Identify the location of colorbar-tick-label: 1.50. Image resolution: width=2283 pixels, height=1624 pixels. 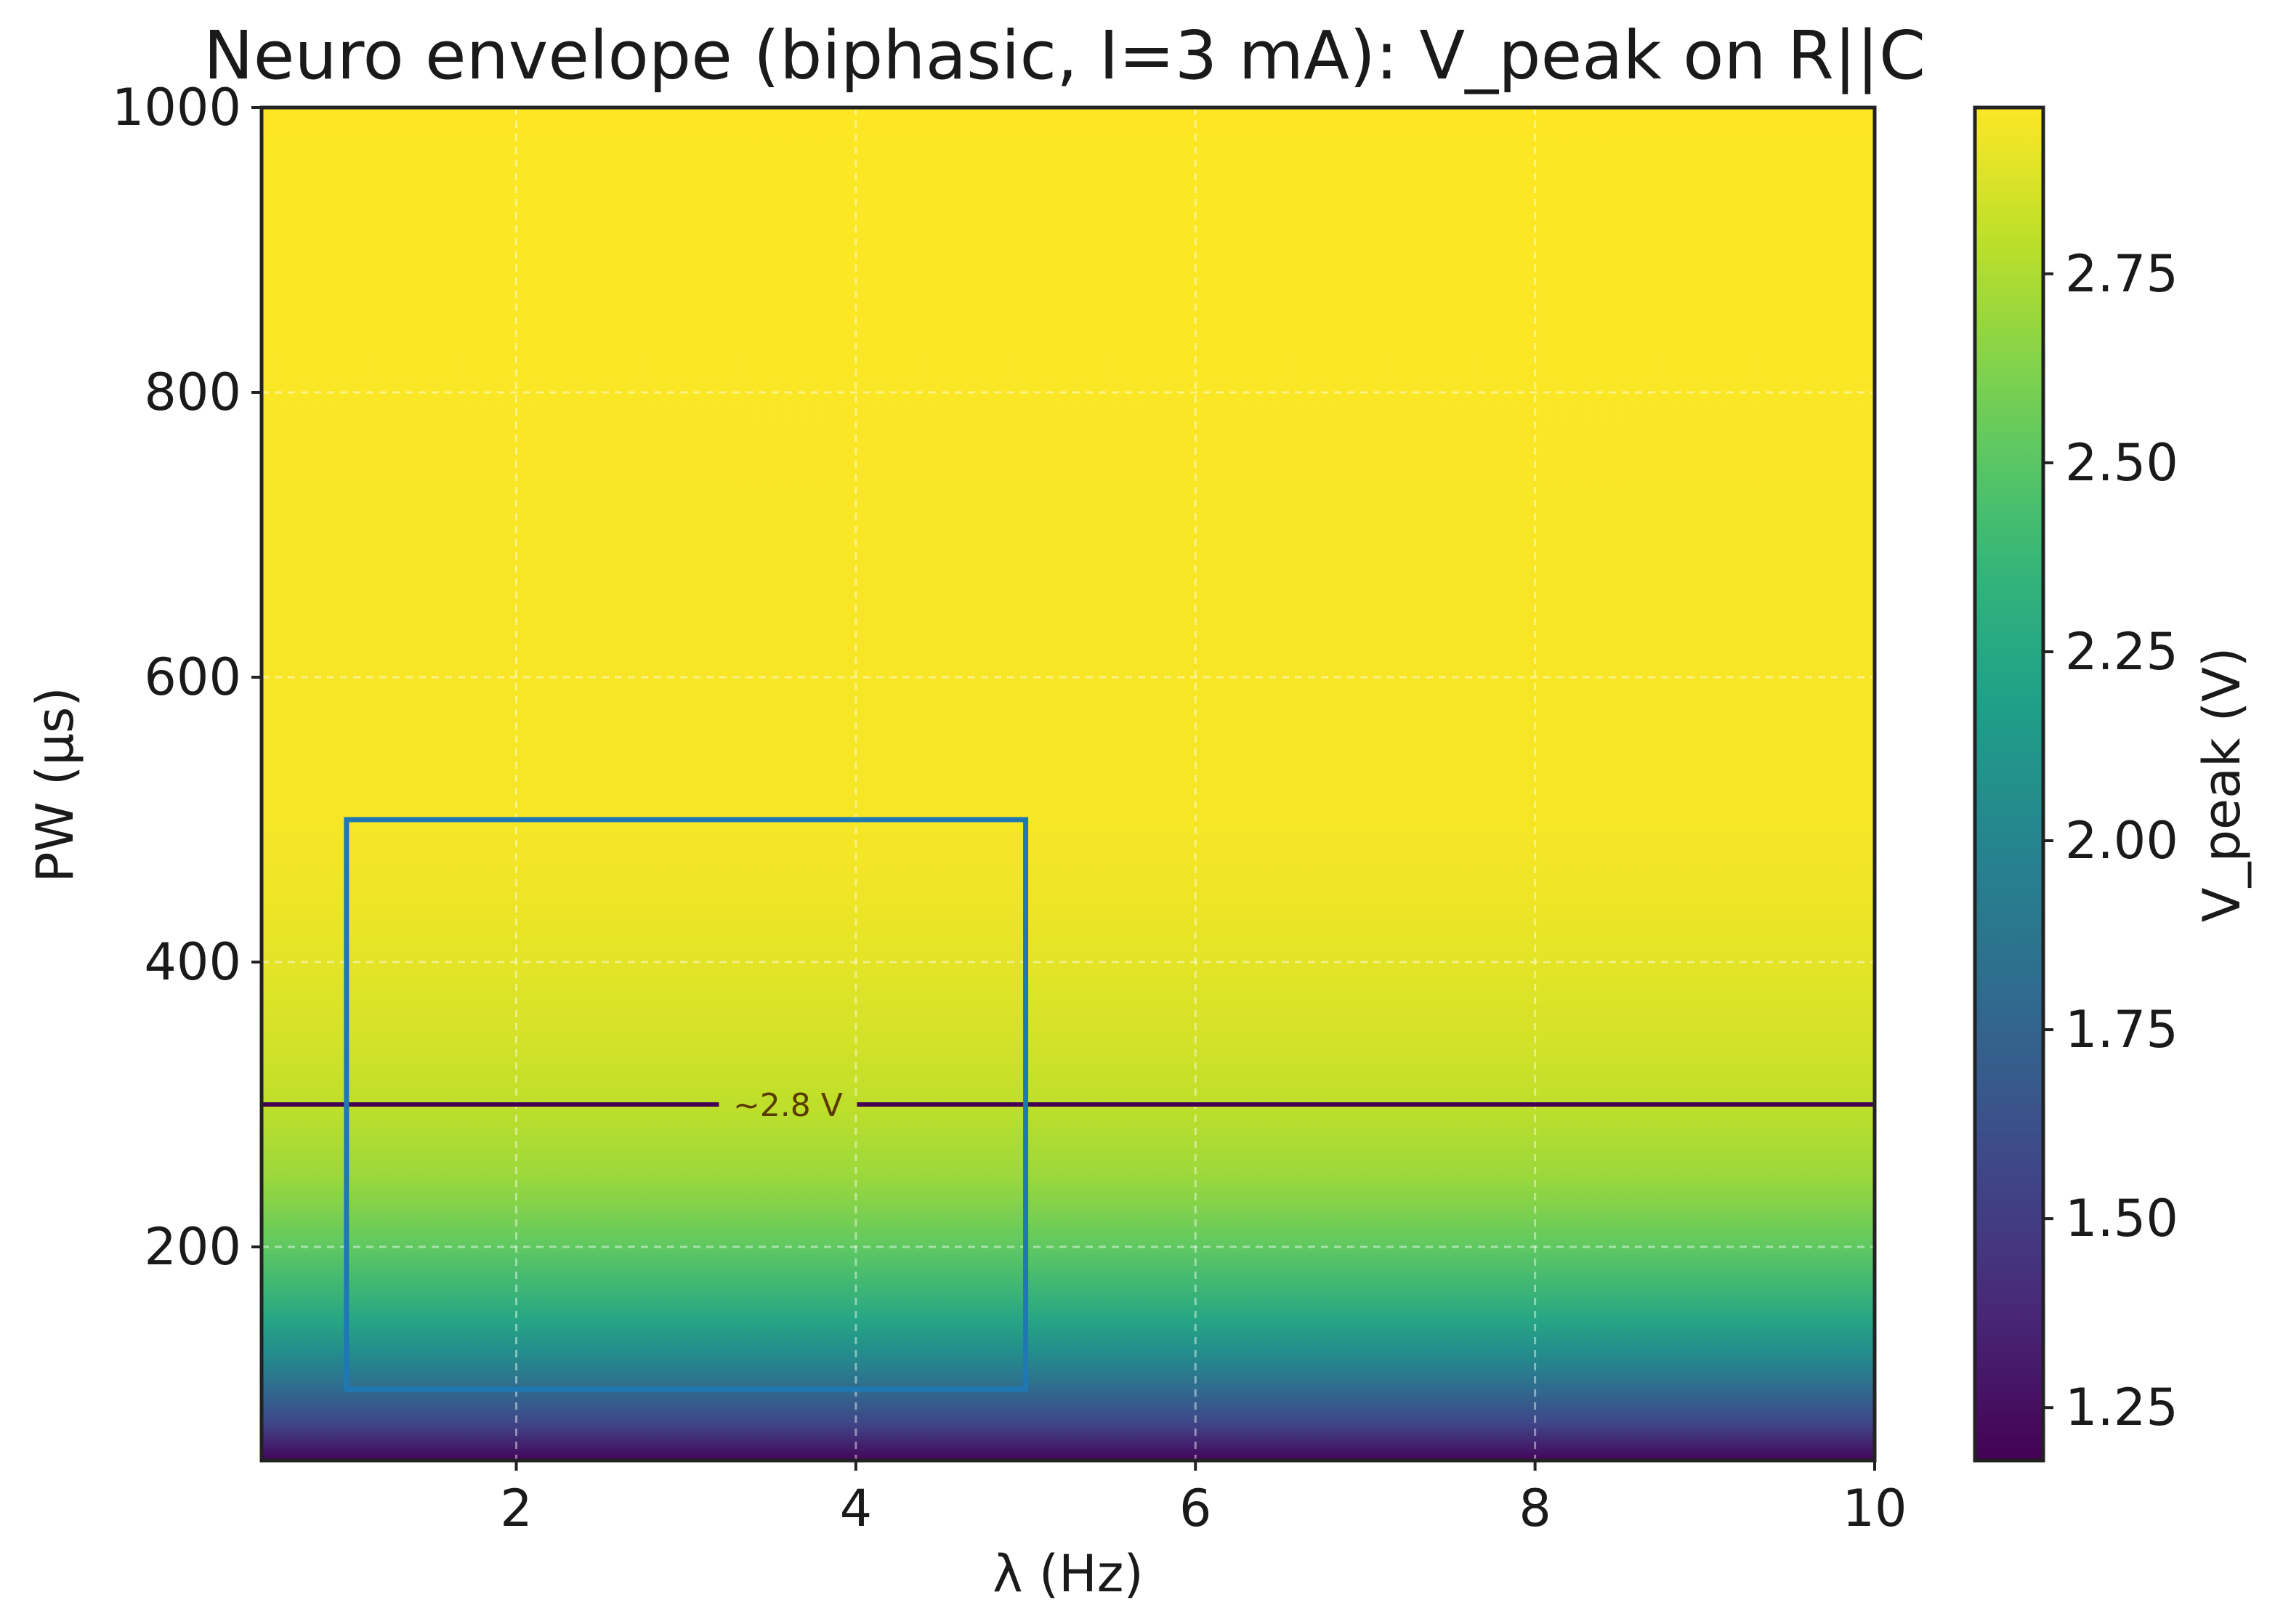
(2121, 1218).